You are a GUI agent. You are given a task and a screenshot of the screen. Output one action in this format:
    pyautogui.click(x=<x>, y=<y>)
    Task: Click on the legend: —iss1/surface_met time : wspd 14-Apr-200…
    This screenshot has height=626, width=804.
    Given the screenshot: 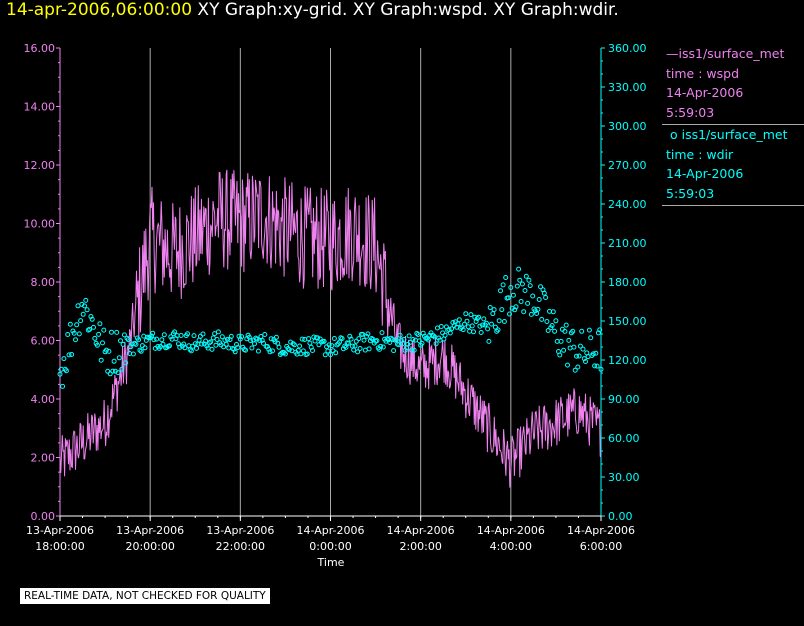 What is the action you would take?
    pyautogui.click(x=733, y=125)
    